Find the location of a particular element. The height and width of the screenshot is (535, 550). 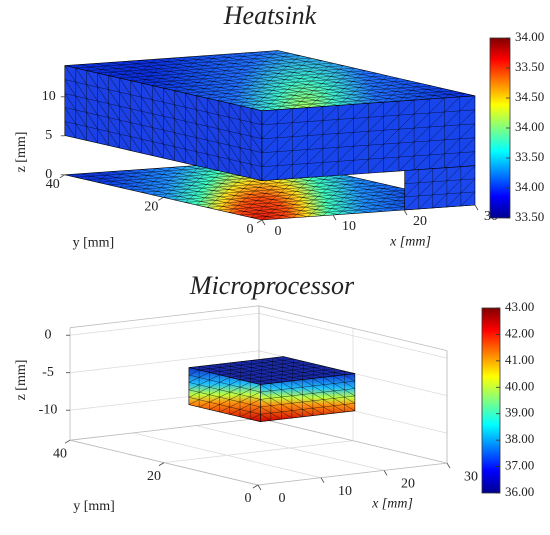

colorbar is located at coordinates (491, 400).